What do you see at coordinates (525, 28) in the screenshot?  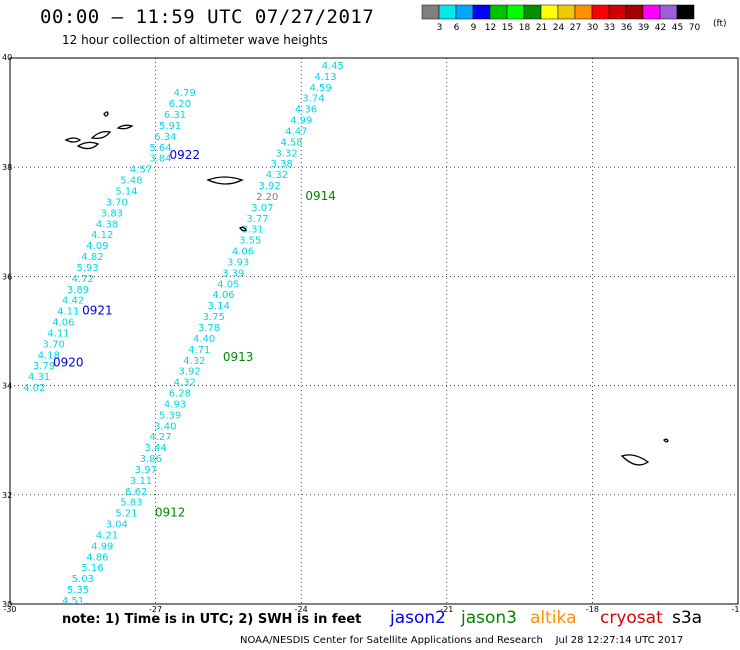 I see `colorbar-tick-label: 18` at bounding box center [525, 28].